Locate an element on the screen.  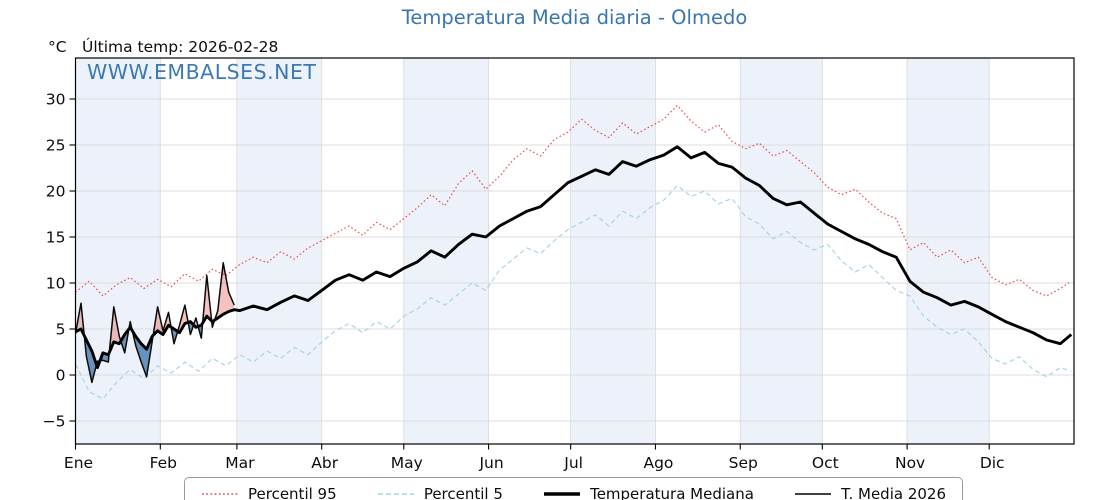
legend-item-label: Percentil 5 is located at coordinates (463, 492).